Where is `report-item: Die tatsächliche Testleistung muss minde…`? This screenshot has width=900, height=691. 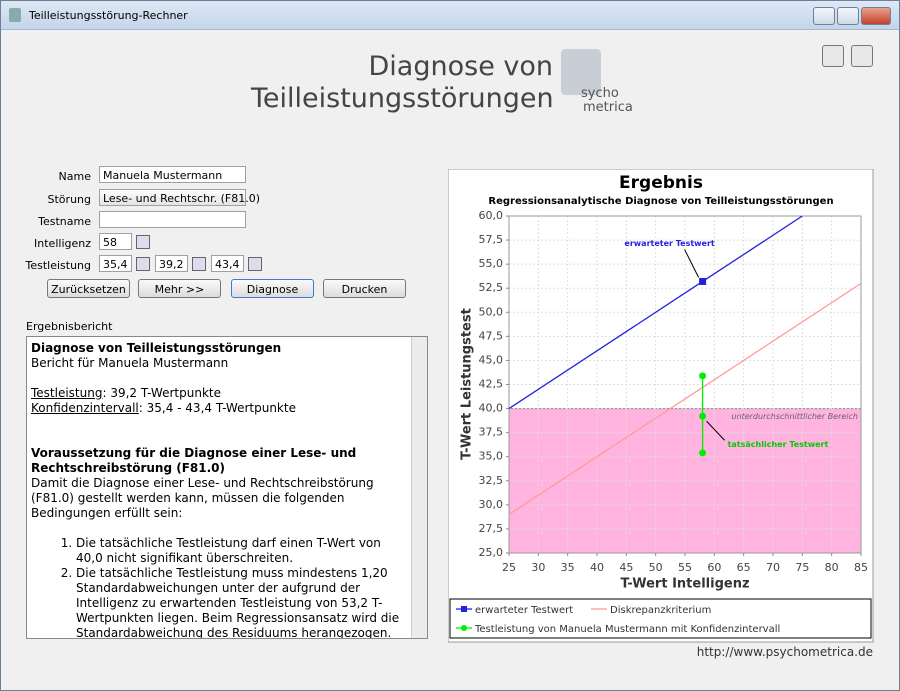 report-item: Die tatsächliche Testleistung muss minde… is located at coordinates (243, 602).